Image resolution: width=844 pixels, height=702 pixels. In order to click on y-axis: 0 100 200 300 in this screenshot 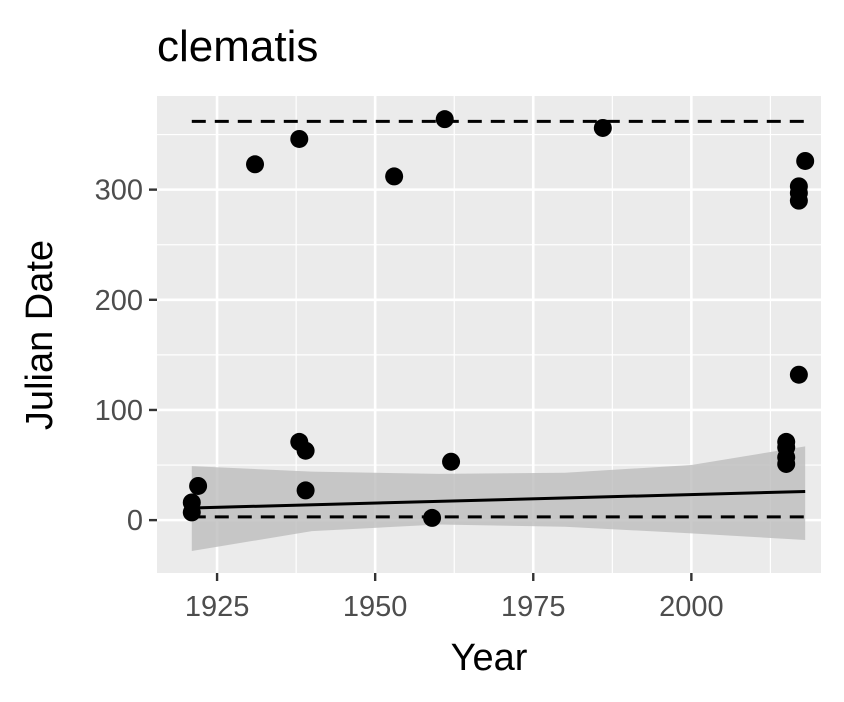, I will do `click(126, 356)`.